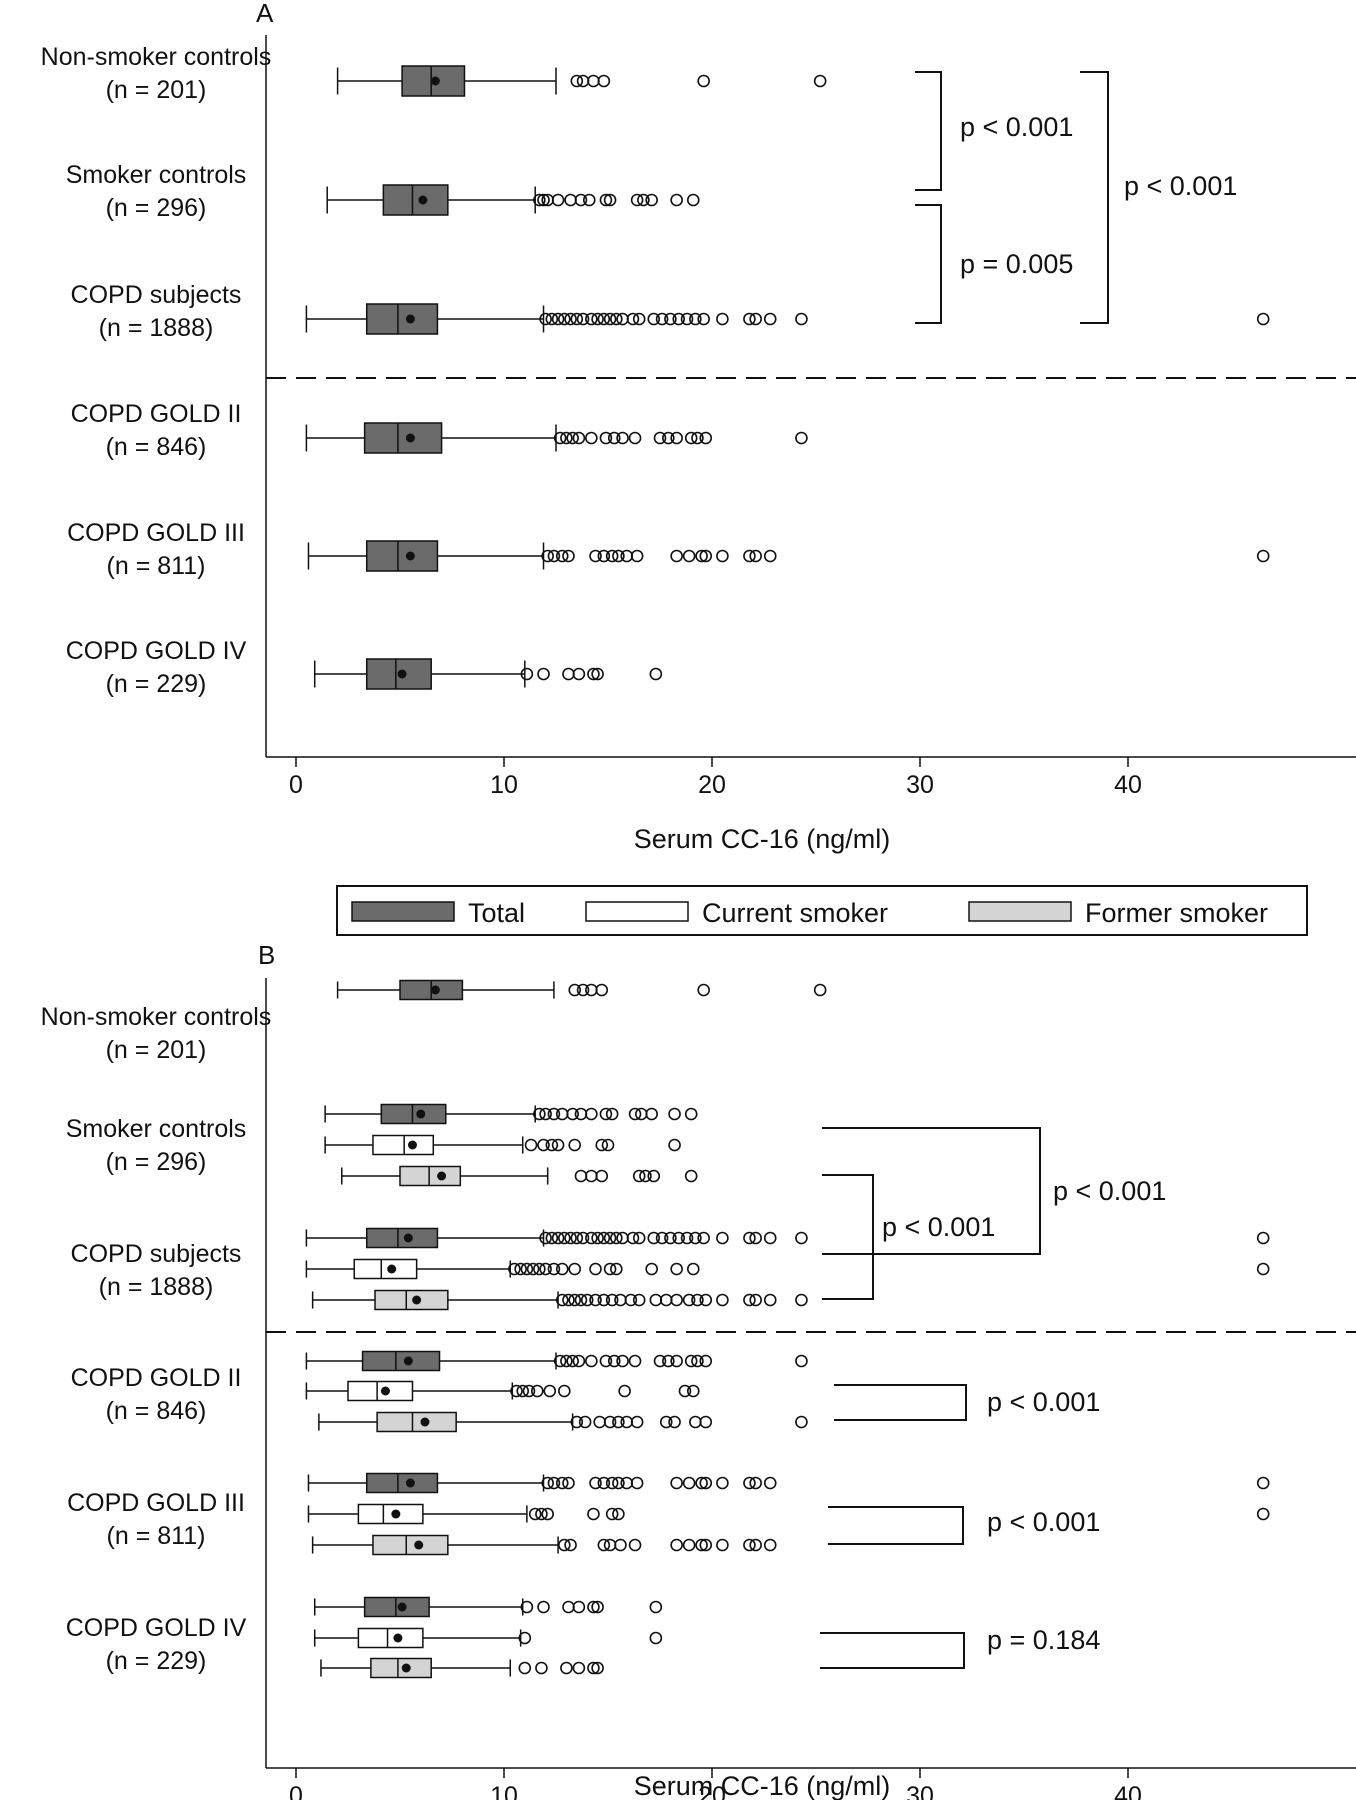 The image size is (1356, 1800). Describe the element at coordinates (403, 911) in the screenshot. I see `legend-swatch-total` at that location.